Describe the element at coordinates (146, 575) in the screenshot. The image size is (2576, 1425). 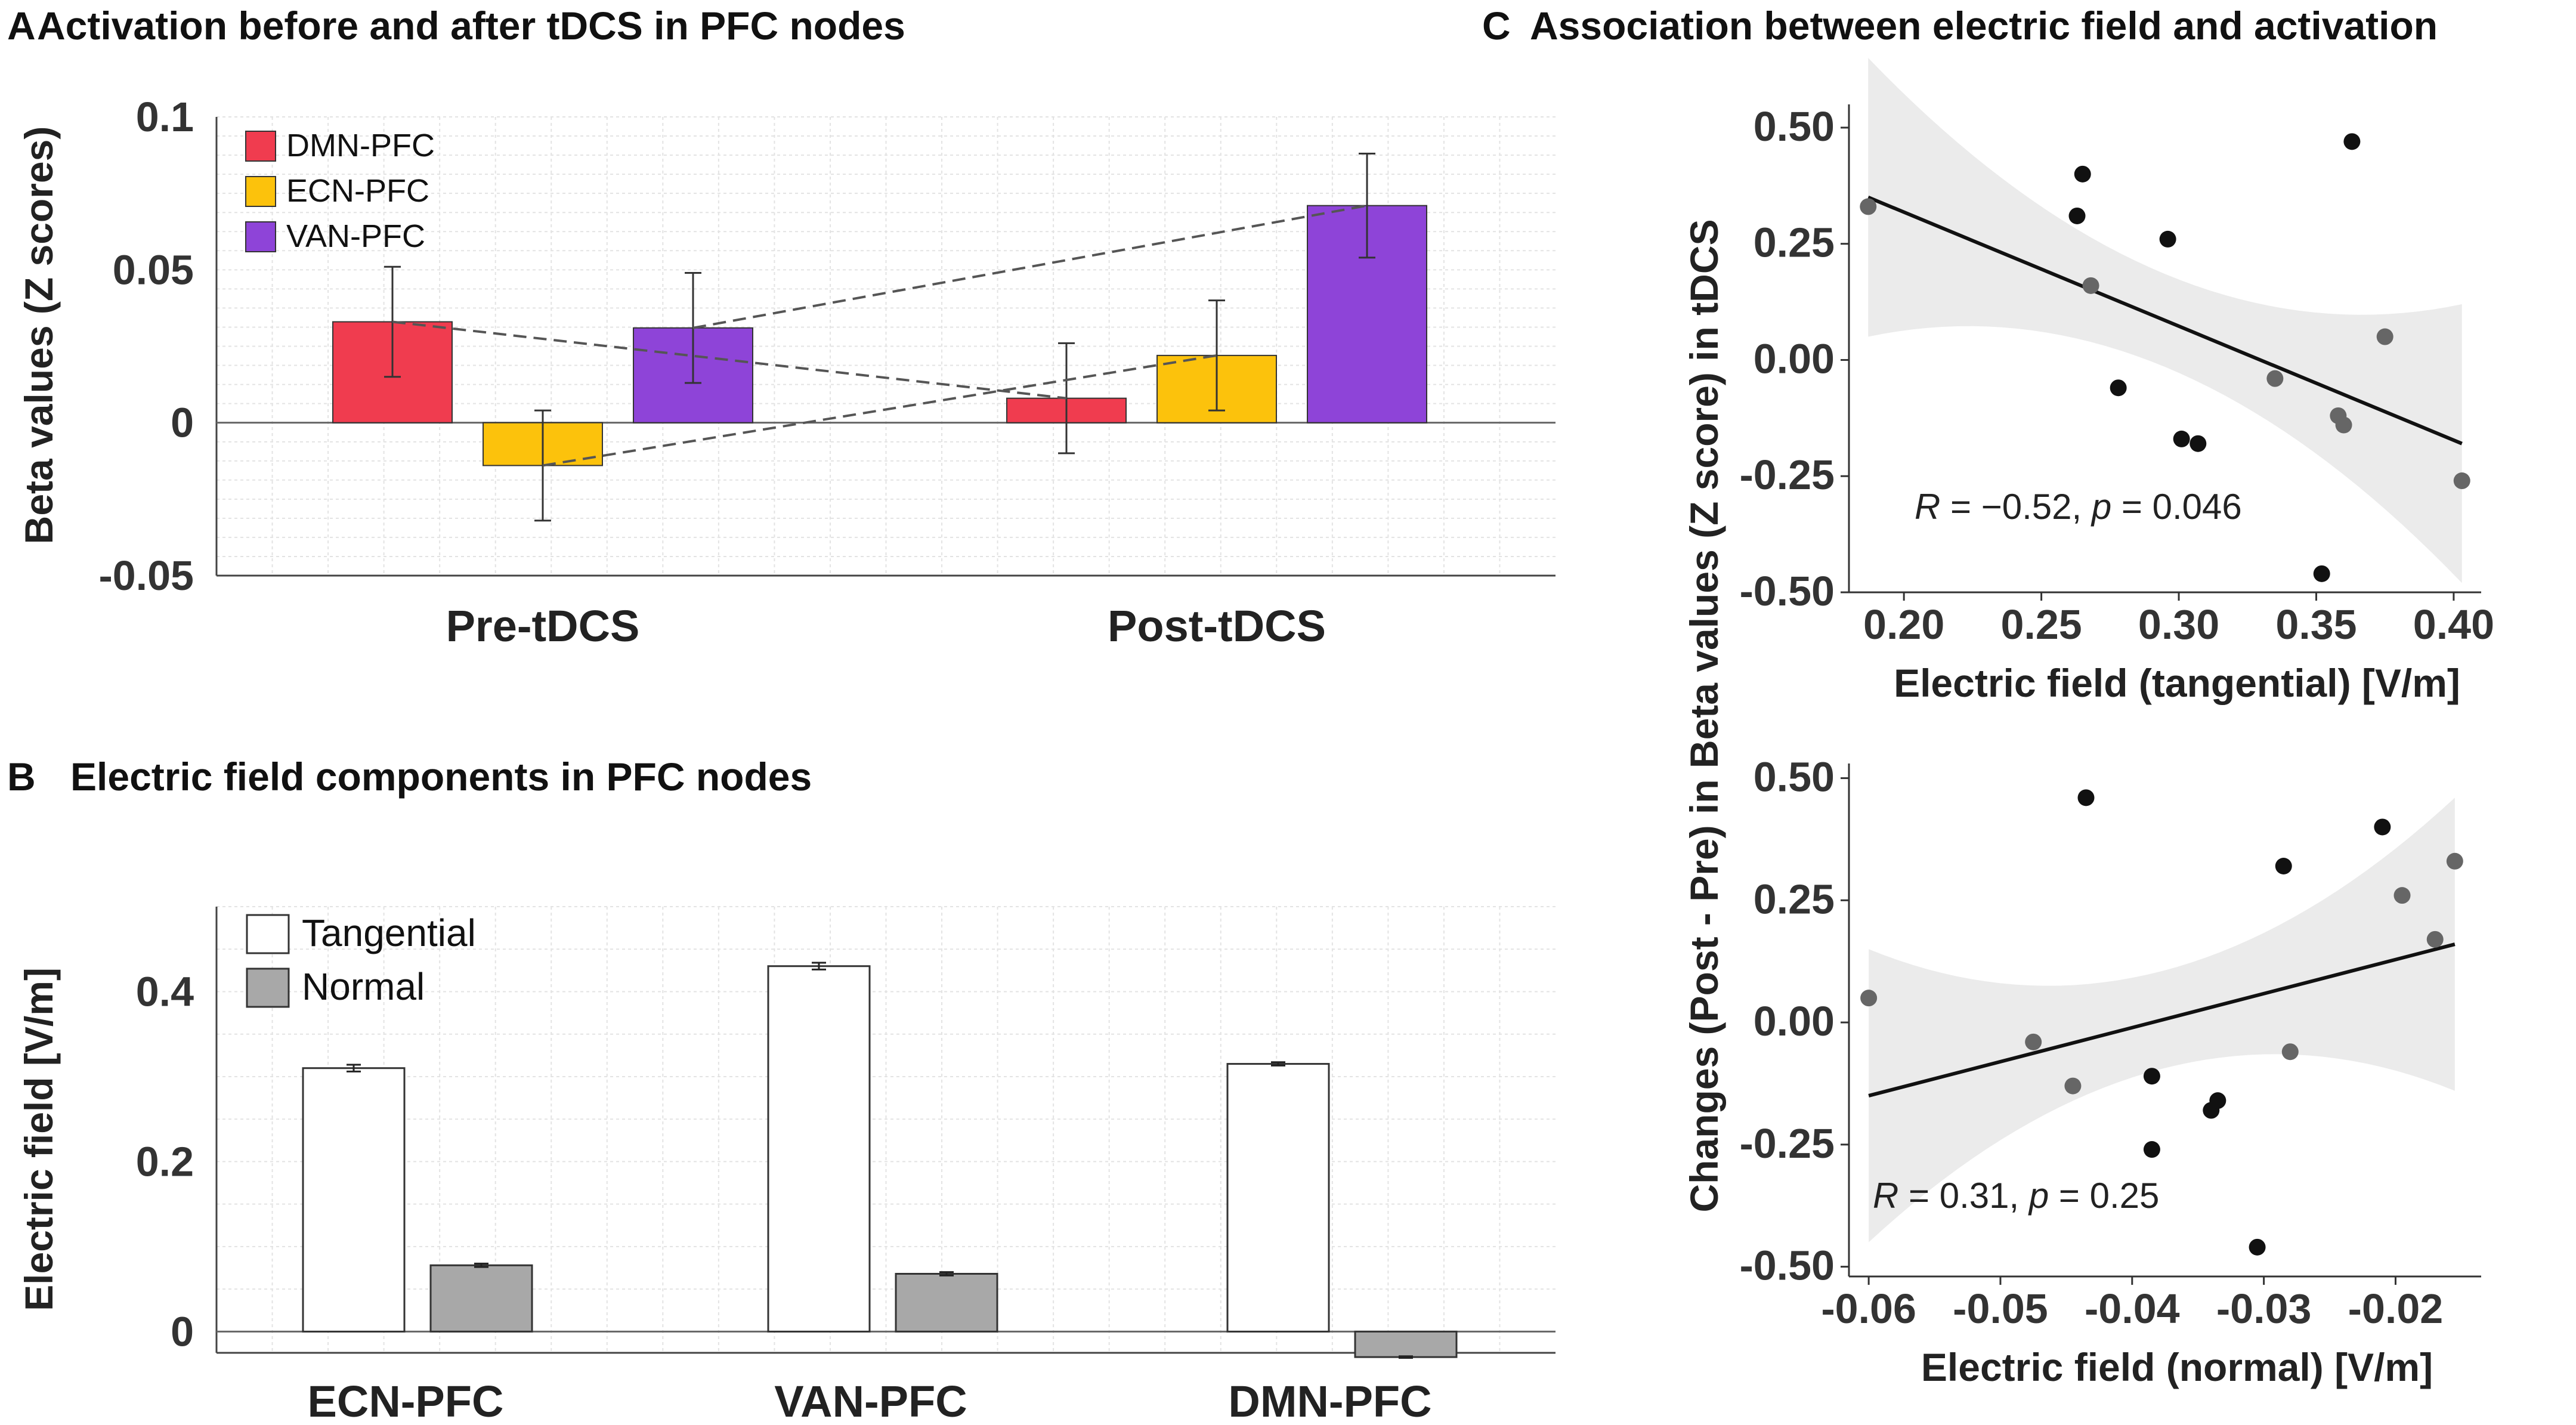
I see `y-tick-label: -0.05` at that location.